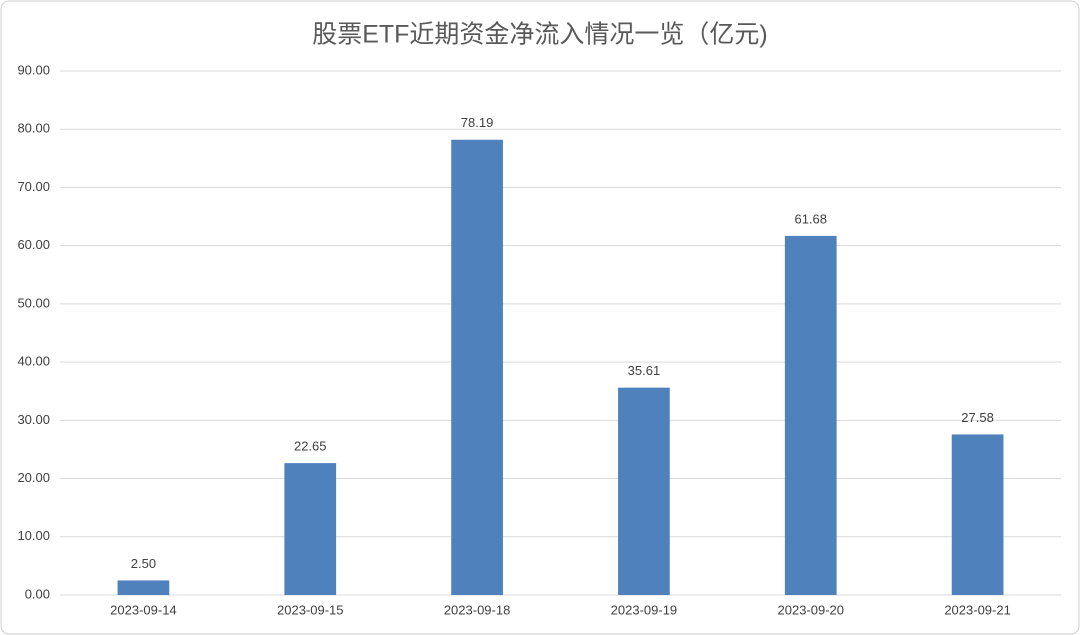 This screenshot has height=635, width=1080. Describe the element at coordinates (310, 446) in the screenshot. I see `data-label: 22.65` at that location.